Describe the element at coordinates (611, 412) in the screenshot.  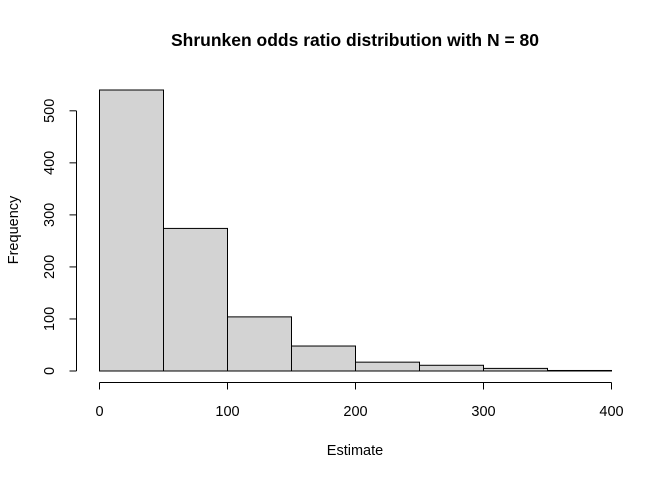
I see `x-tick-label: 400` at that location.